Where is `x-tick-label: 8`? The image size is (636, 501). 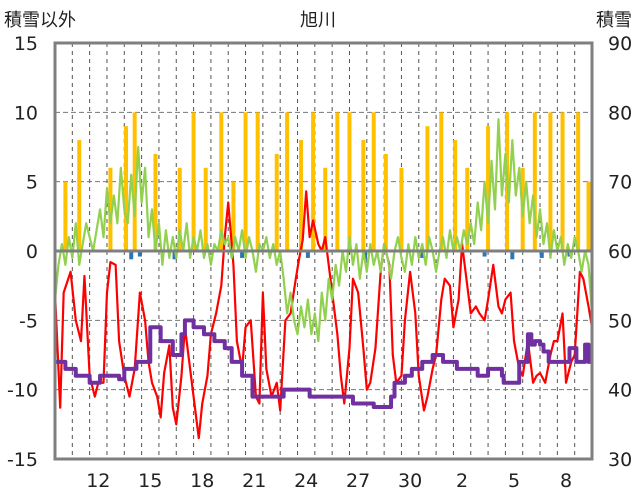 x-tick-label: 8 is located at coordinates (566, 481).